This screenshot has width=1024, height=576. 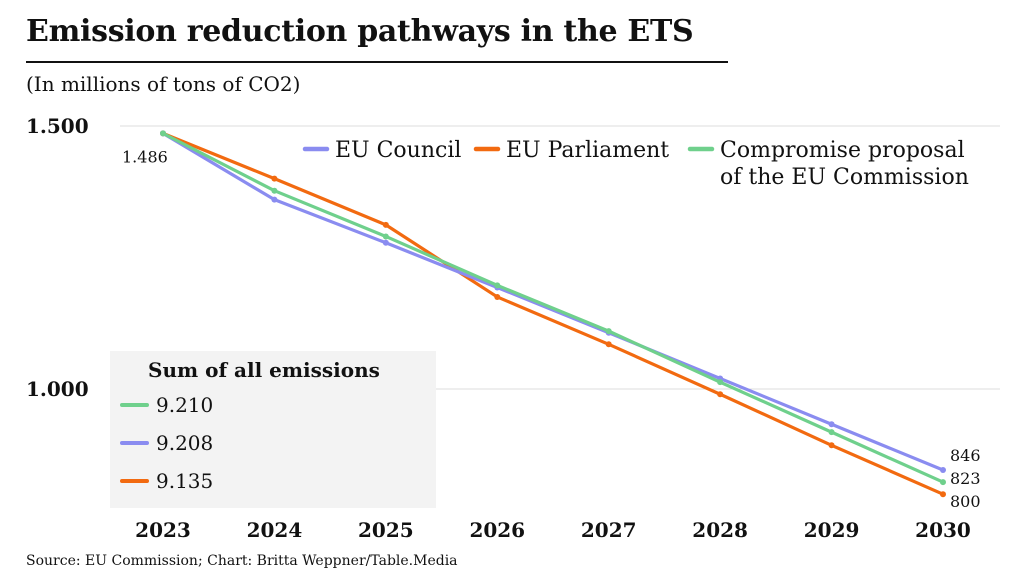 What do you see at coordinates (965, 478) in the screenshot?
I see `end-value-label: 823` at bounding box center [965, 478].